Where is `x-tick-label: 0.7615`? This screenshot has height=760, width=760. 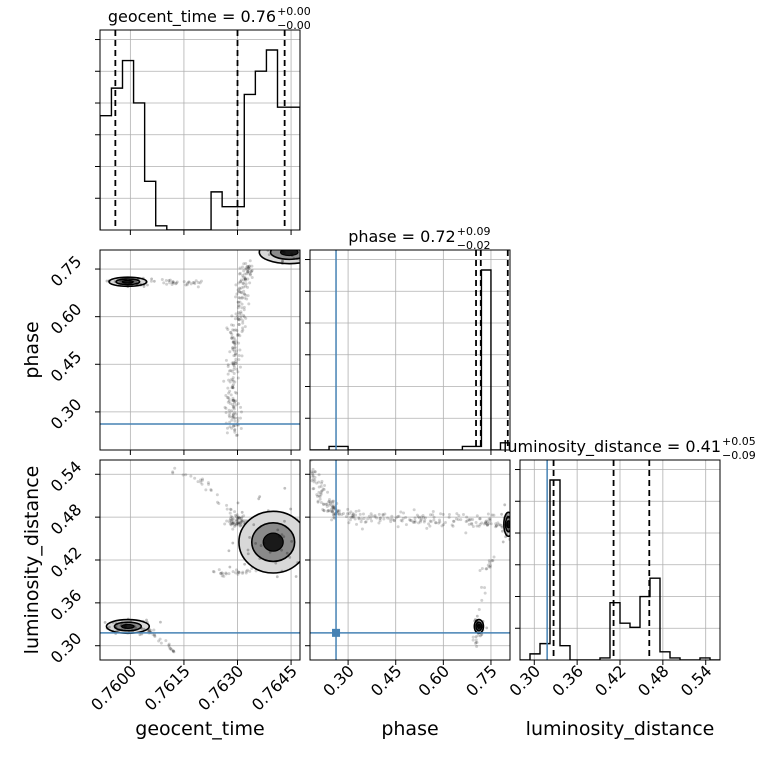
x-tick-label: 0.7615 is located at coordinates (167, 687).